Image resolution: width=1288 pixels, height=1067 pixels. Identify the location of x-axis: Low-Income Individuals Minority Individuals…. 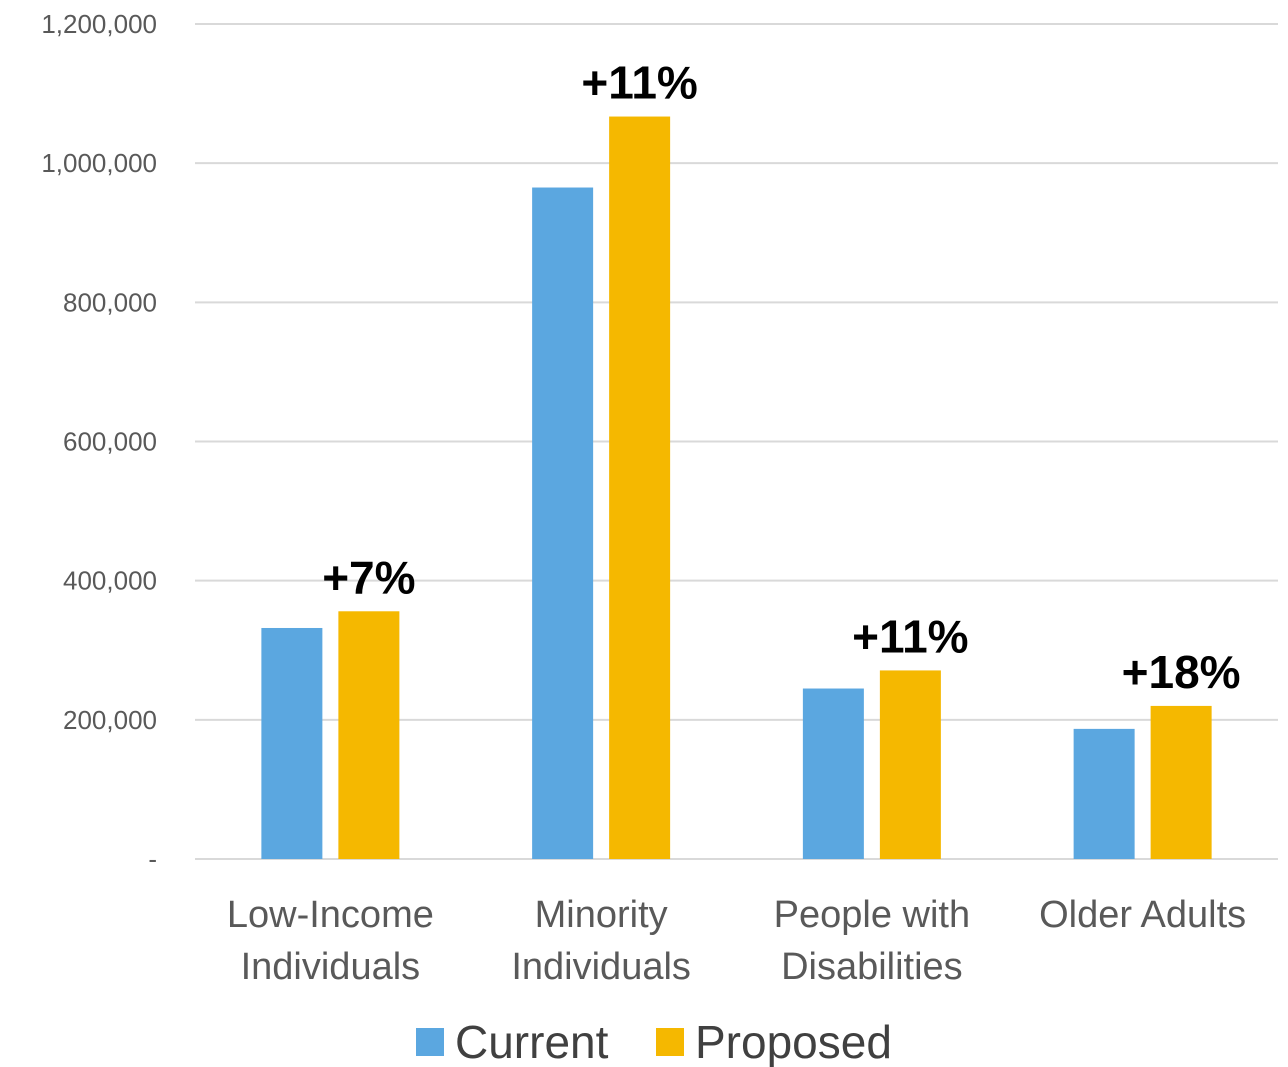
(736, 941).